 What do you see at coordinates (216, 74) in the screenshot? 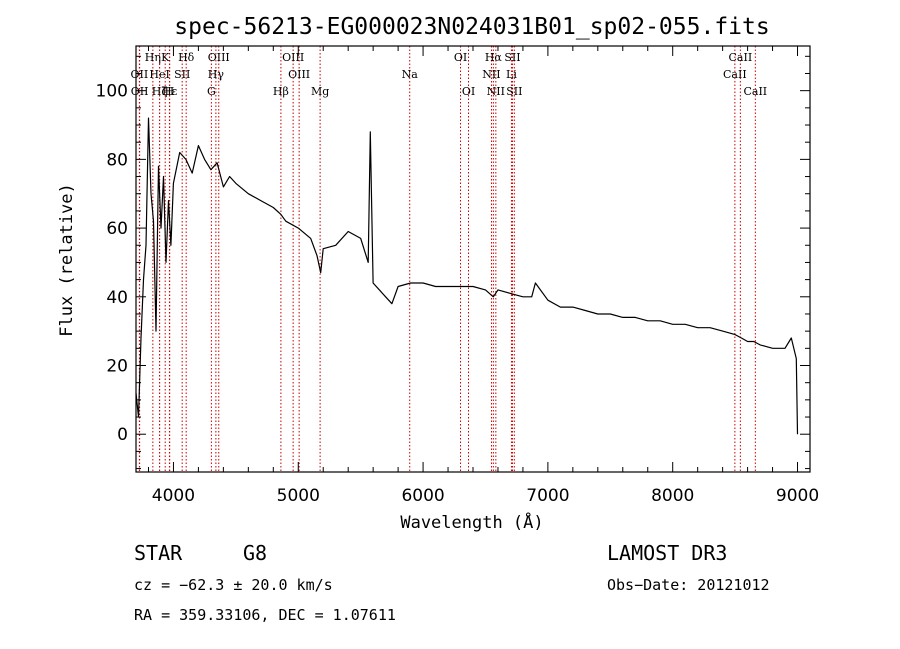
I see `spectral-line-label: Hγ` at bounding box center [216, 74].